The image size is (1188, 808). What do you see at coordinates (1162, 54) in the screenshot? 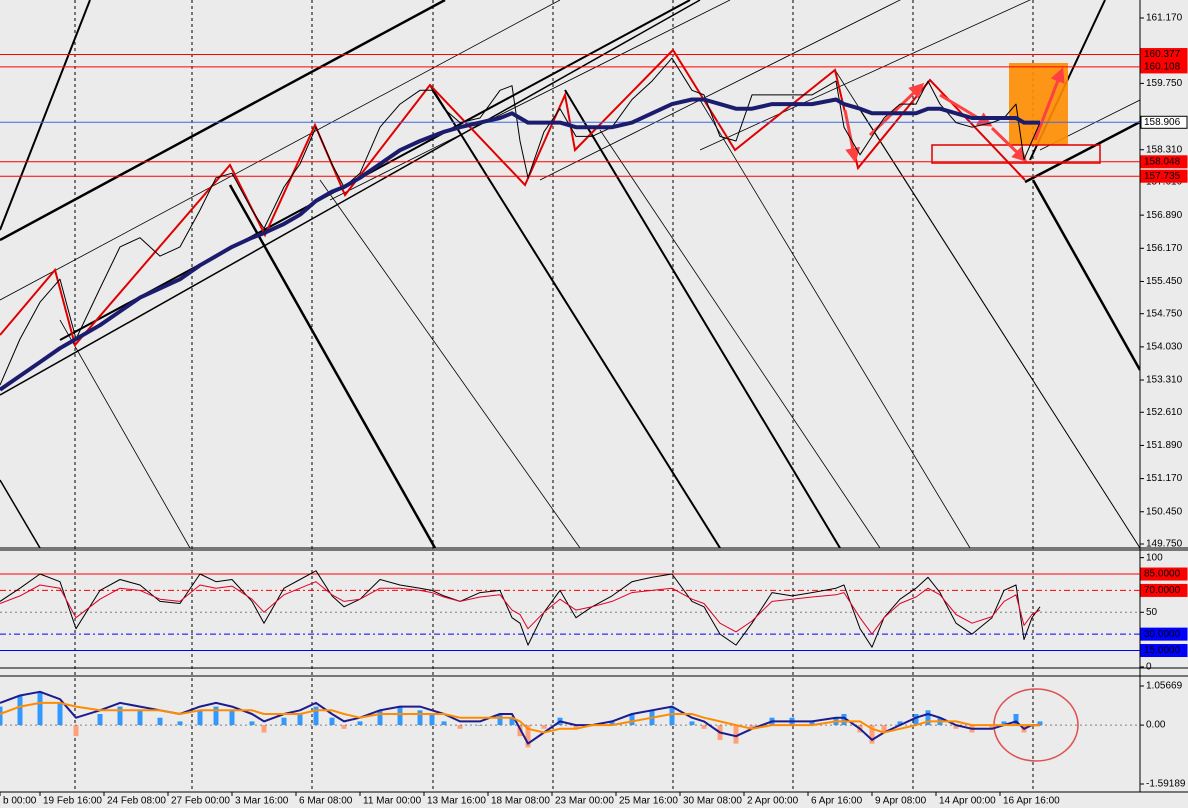
I see `level-label: 160.377` at bounding box center [1162, 54].